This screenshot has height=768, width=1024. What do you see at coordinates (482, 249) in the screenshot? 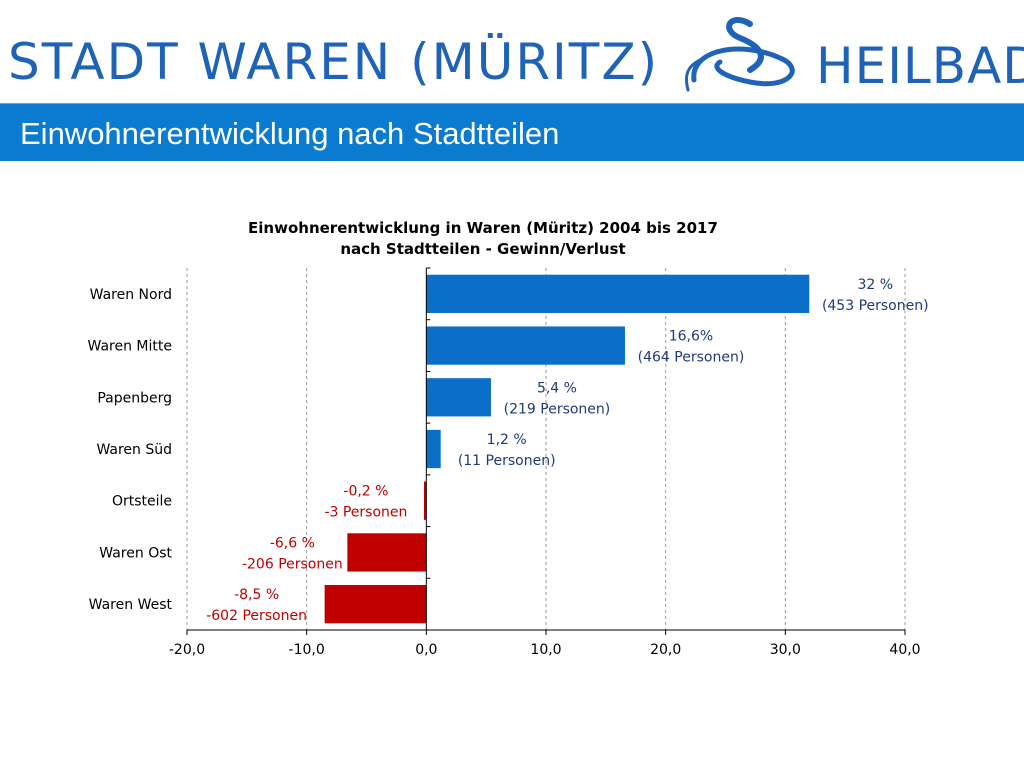
I see `chart-title-line2: nach Stadtteilen - Gewinn/Verlust` at bounding box center [482, 249].